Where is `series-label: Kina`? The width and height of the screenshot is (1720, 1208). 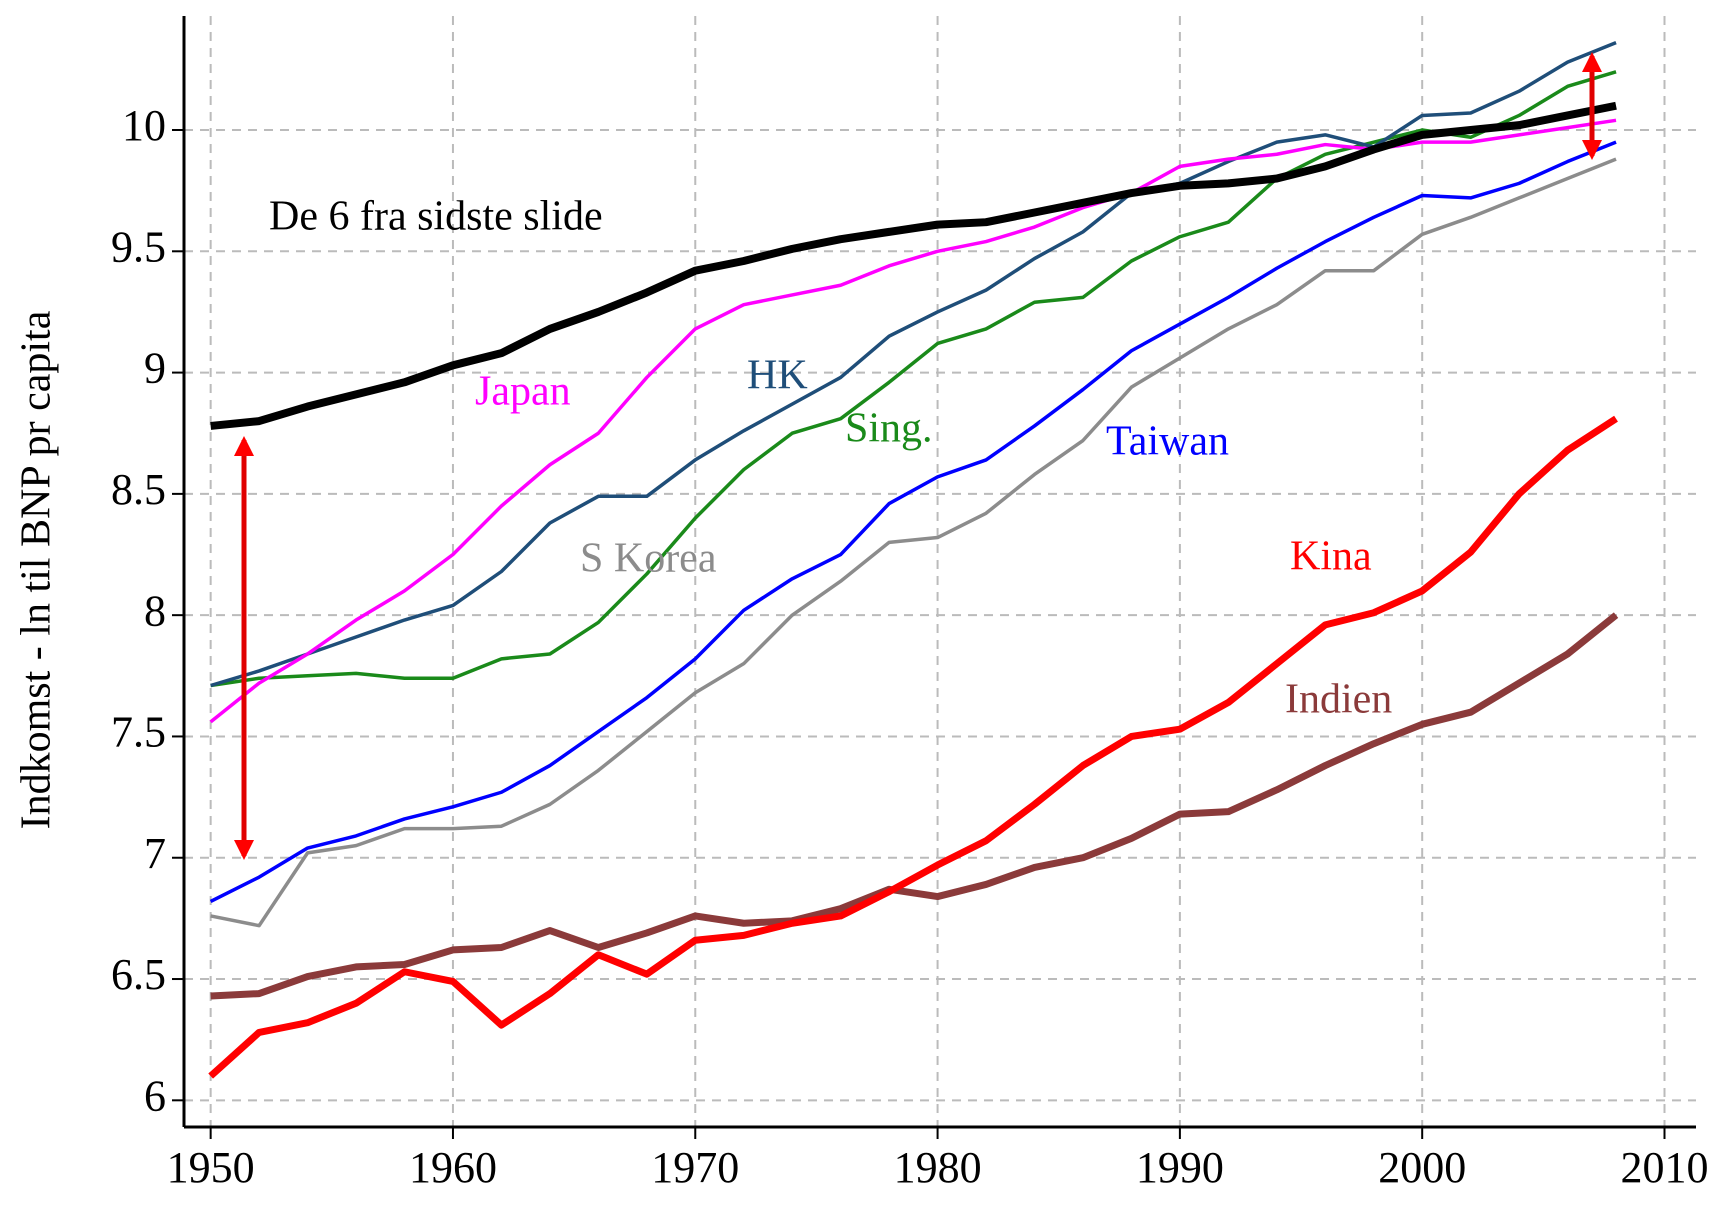 series-label: Kina is located at coordinates (1331, 557).